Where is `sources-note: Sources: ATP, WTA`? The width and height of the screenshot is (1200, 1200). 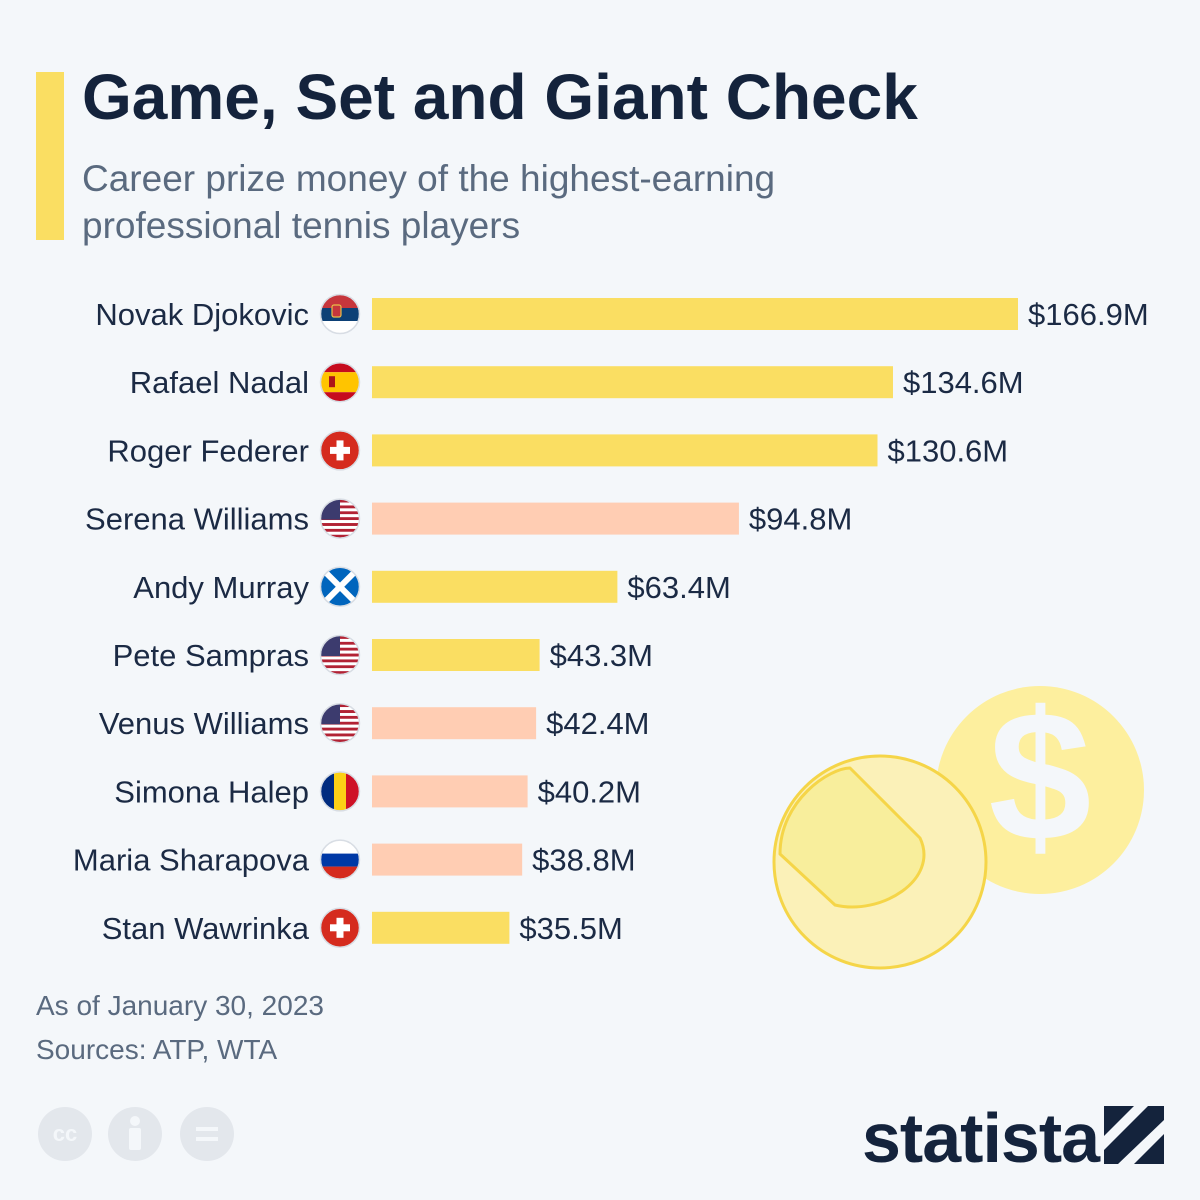 sources-note: Sources: ATP, WTA is located at coordinates (157, 1049).